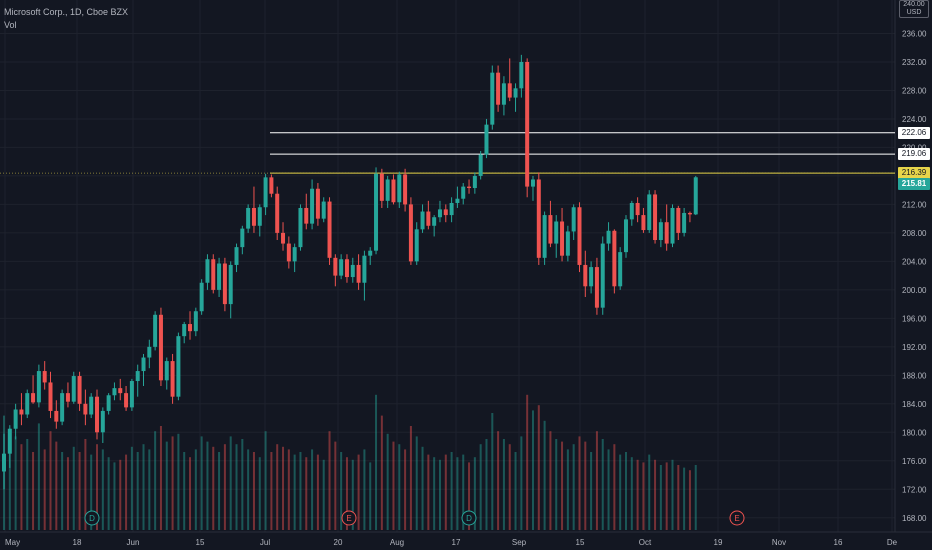  I want to click on price-tick-label: 184.00, so click(914, 404).